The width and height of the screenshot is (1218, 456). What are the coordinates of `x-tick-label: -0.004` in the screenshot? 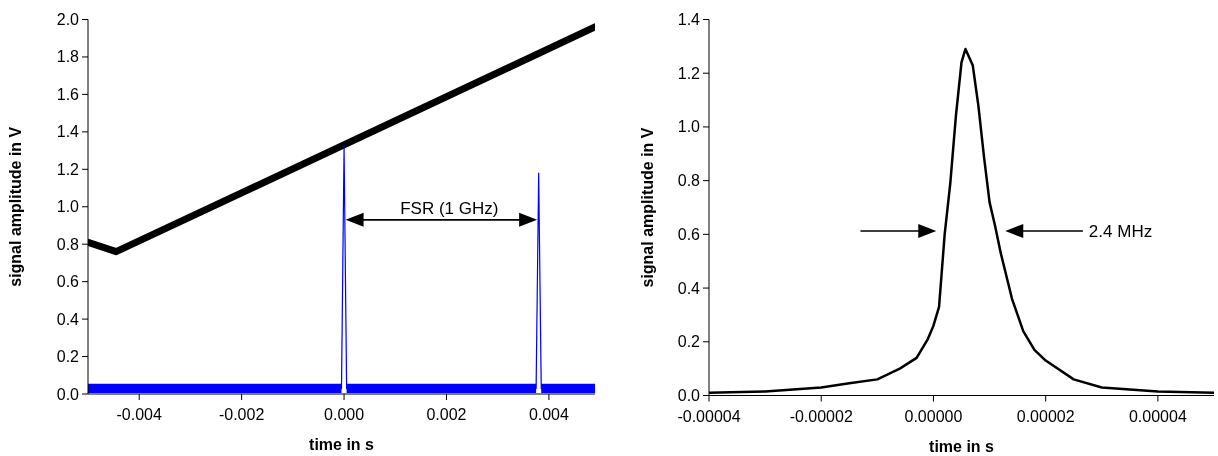 It's located at (139, 414).